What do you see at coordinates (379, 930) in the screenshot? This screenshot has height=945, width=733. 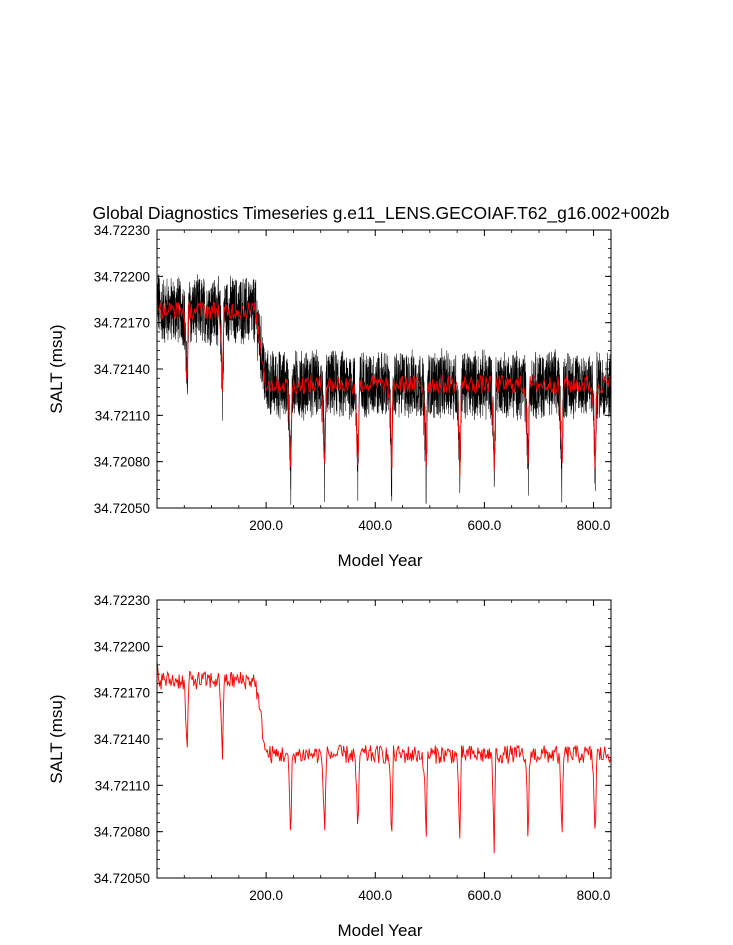 I see `bottom-x-axis-label: Model Year` at bounding box center [379, 930].